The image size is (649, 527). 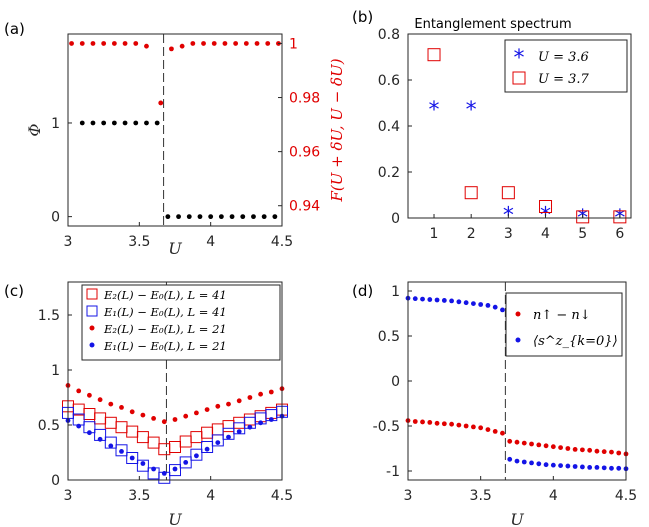 I want to click on panel-d-xlabel: U, so click(x=517, y=518).